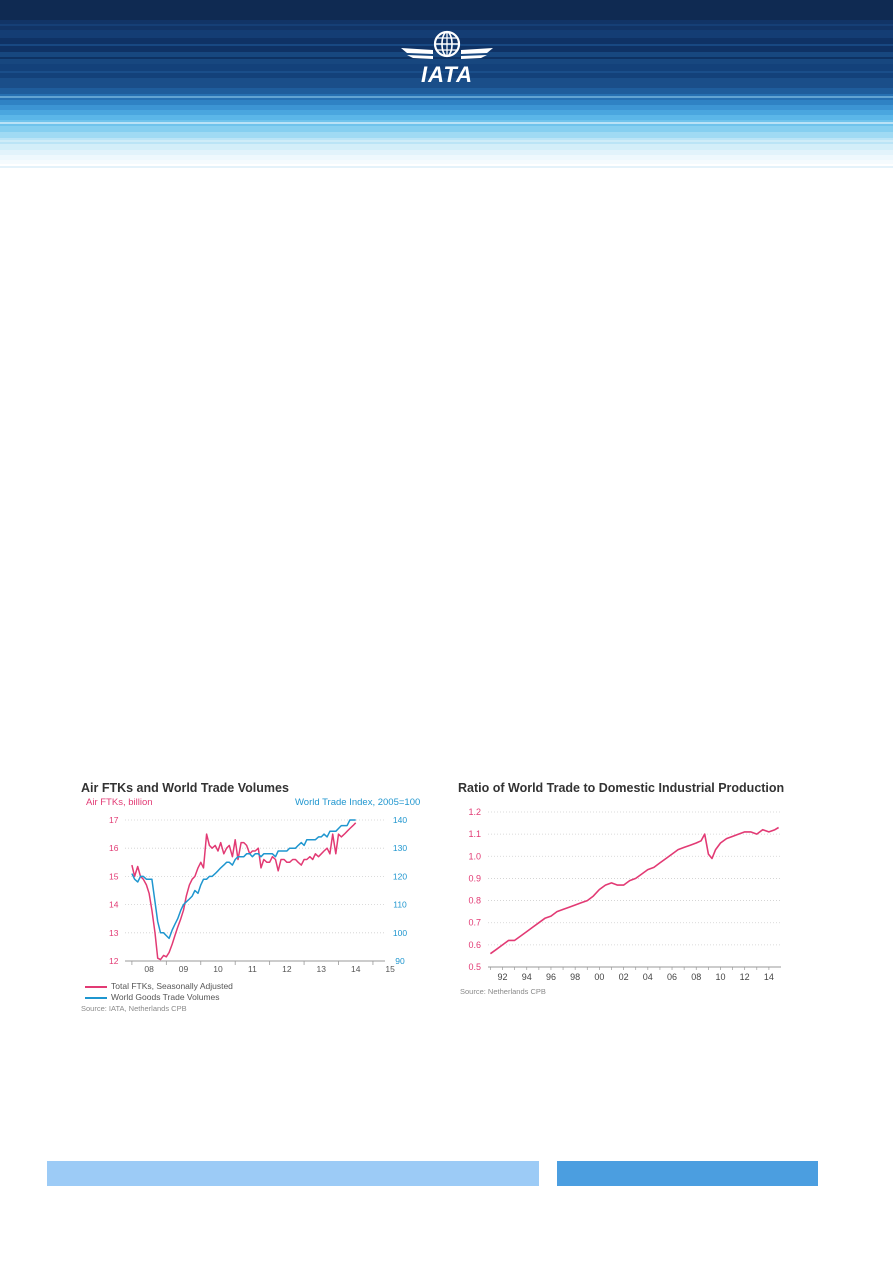  I want to click on iata-logo: IATA, so click(447, 58).